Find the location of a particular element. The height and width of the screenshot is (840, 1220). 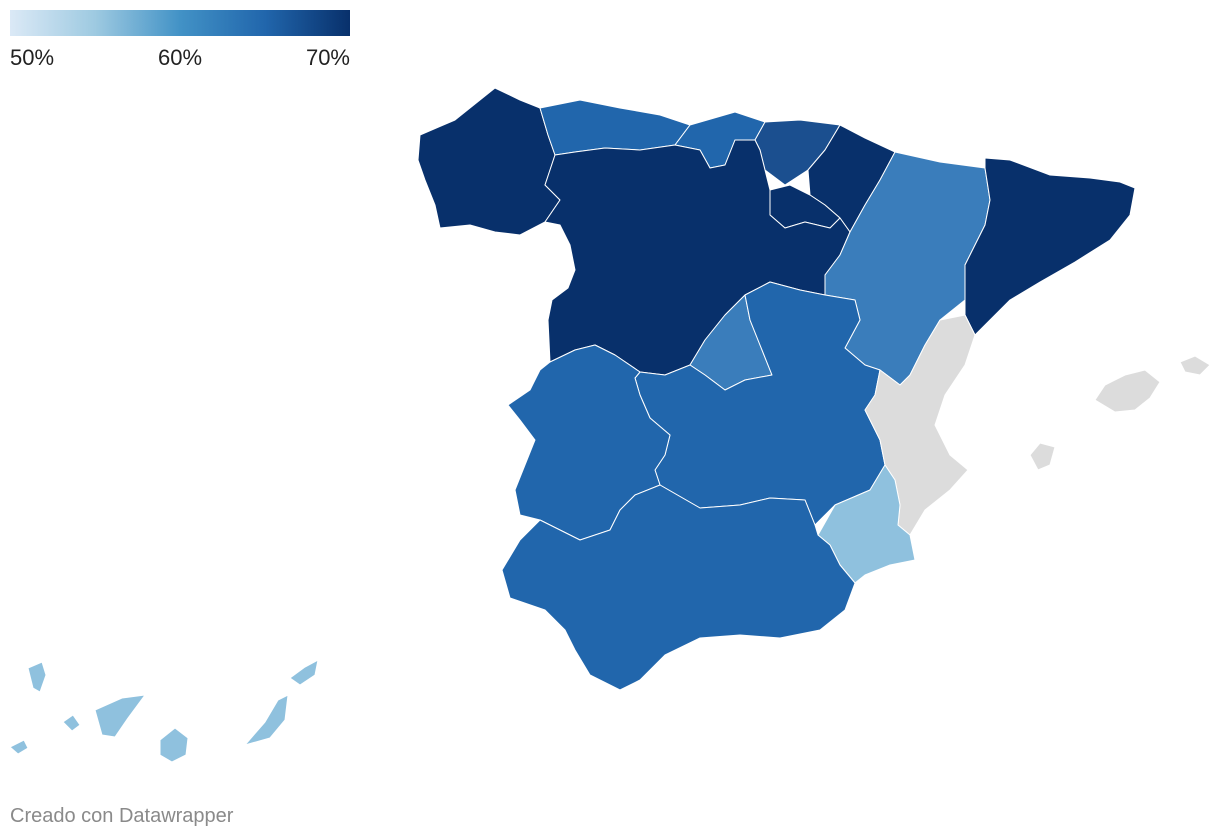

region-murcia is located at coordinates (866, 524).